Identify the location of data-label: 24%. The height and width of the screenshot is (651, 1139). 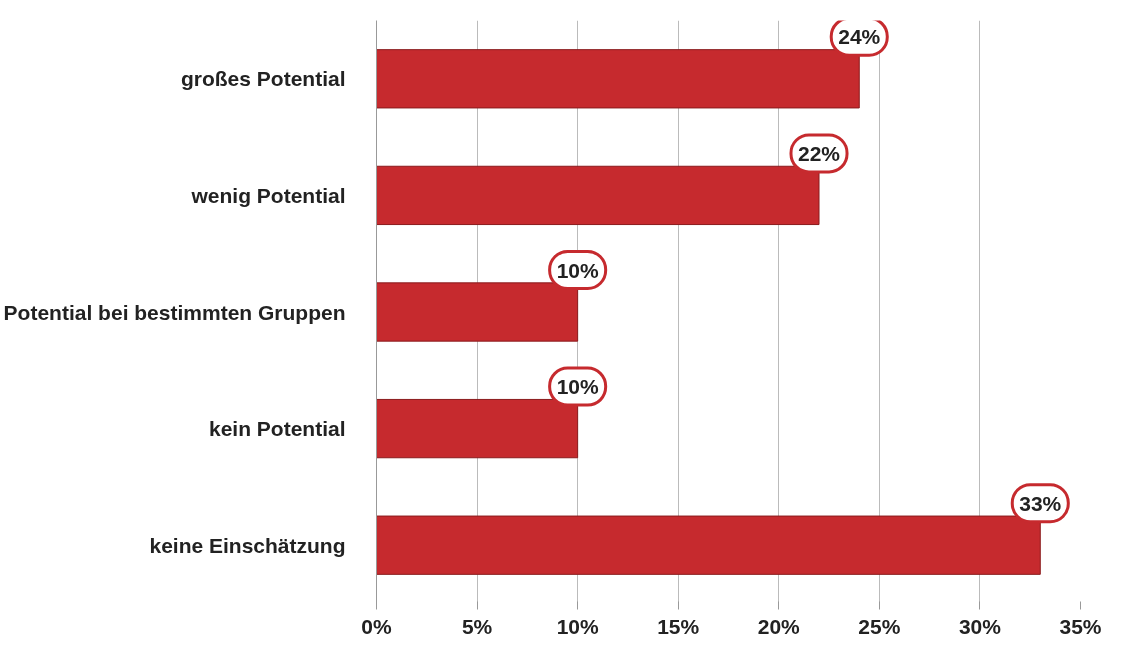
(859, 37).